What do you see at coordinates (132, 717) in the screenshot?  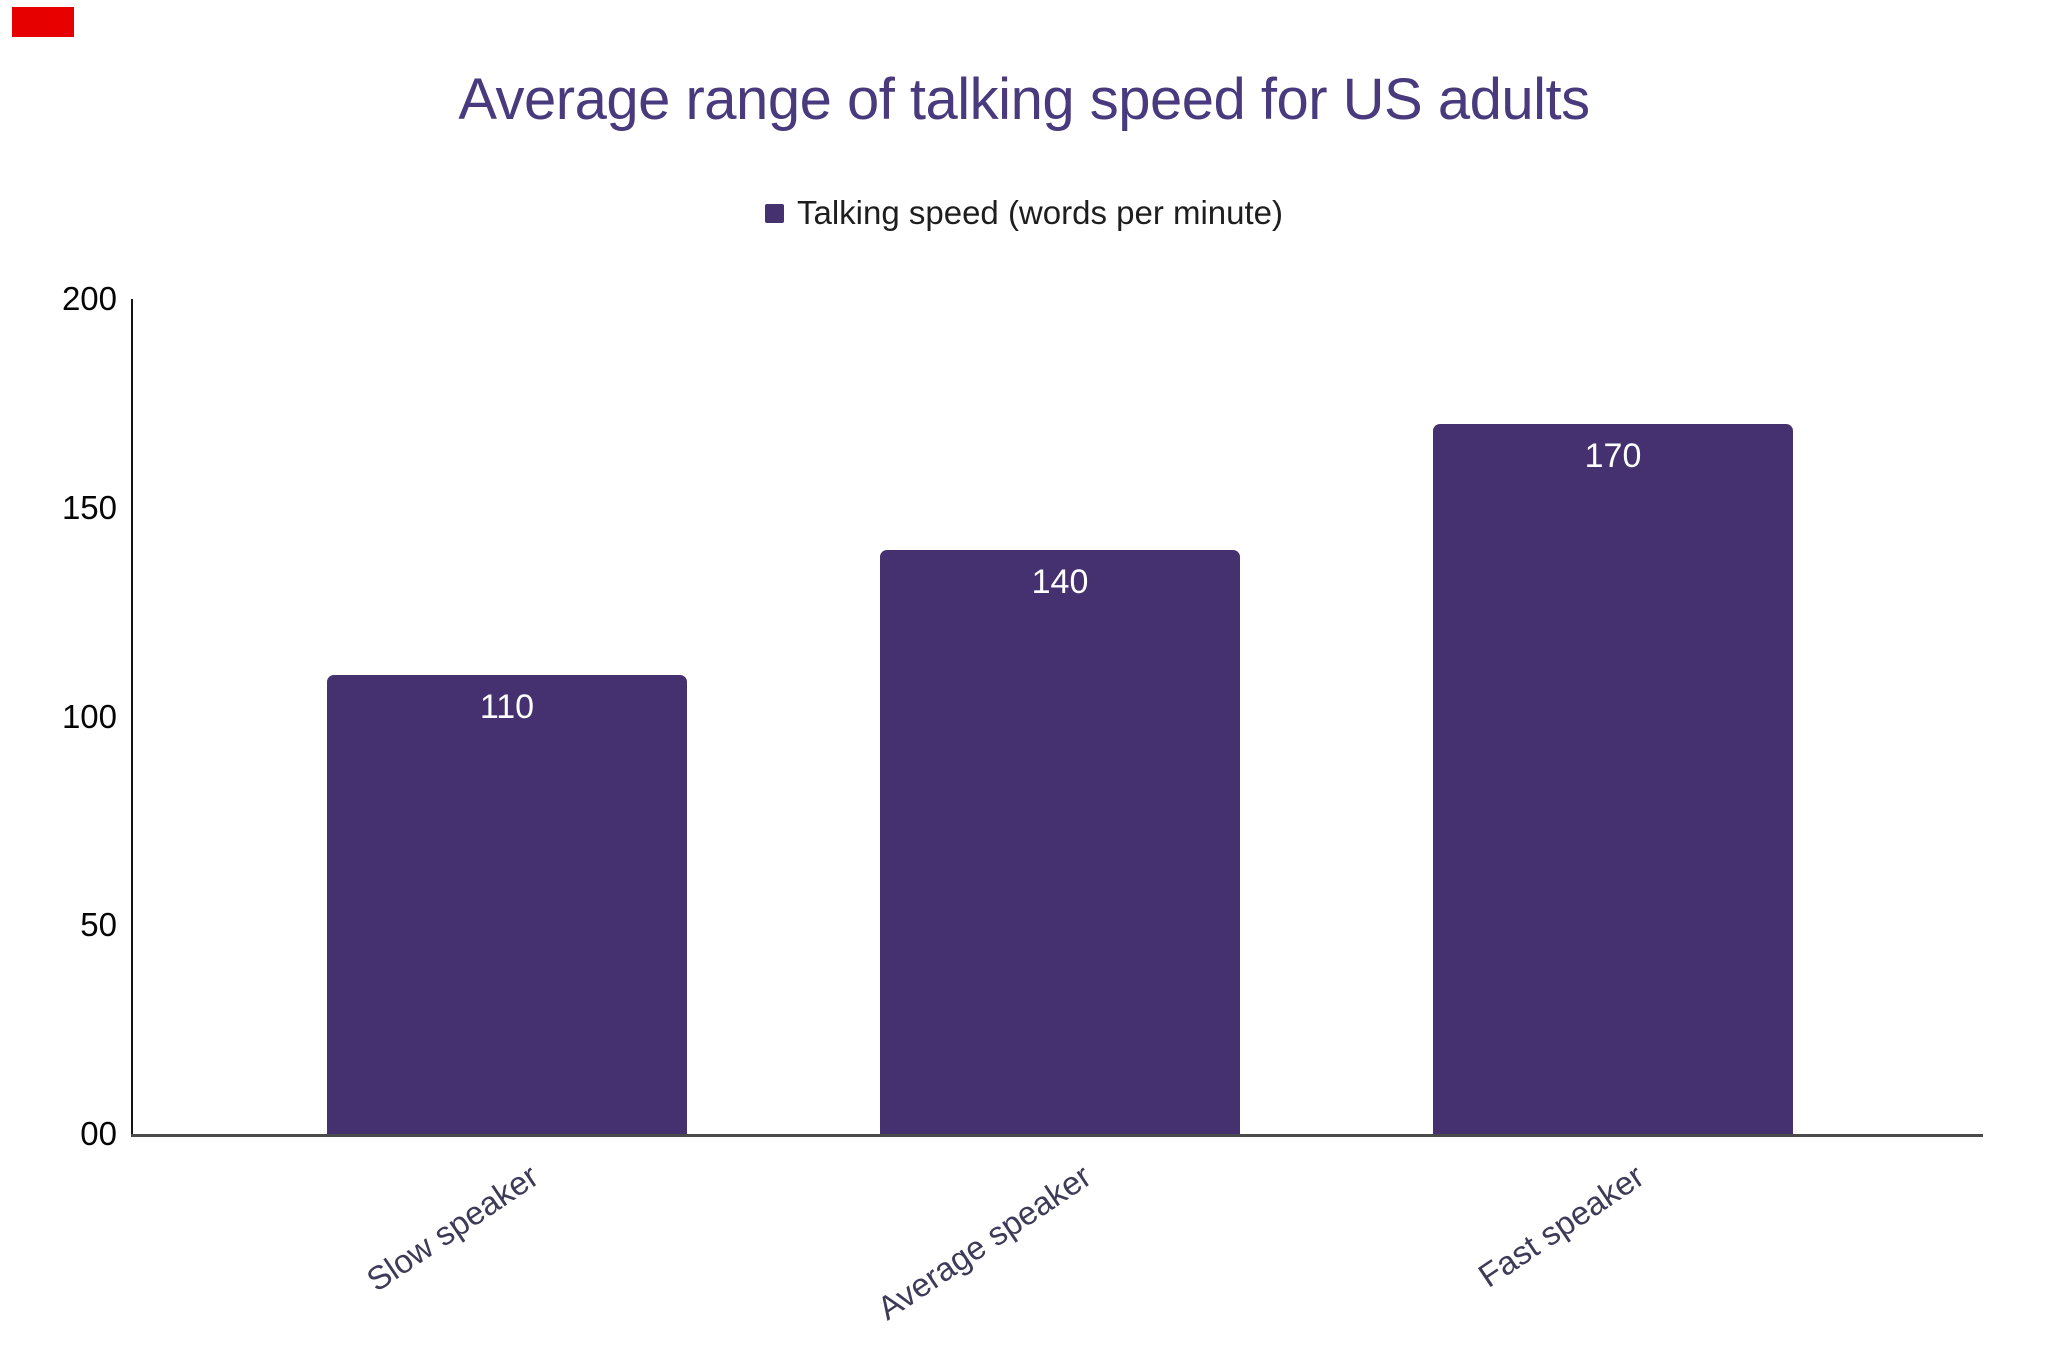 I see `y-axis-line` at bounding box center [132, 717].